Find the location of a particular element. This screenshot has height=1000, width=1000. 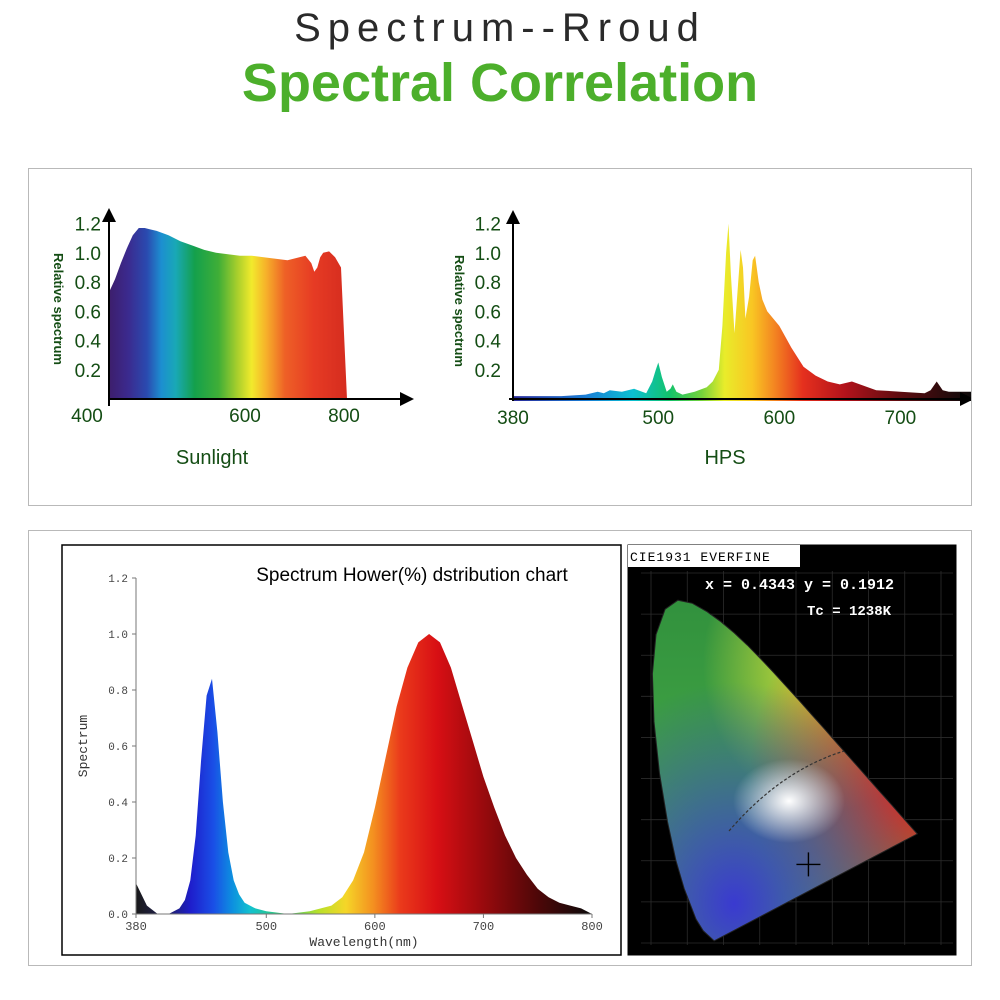

sunlight-y-tick: 0.8 is located at coordinates (88, 283).